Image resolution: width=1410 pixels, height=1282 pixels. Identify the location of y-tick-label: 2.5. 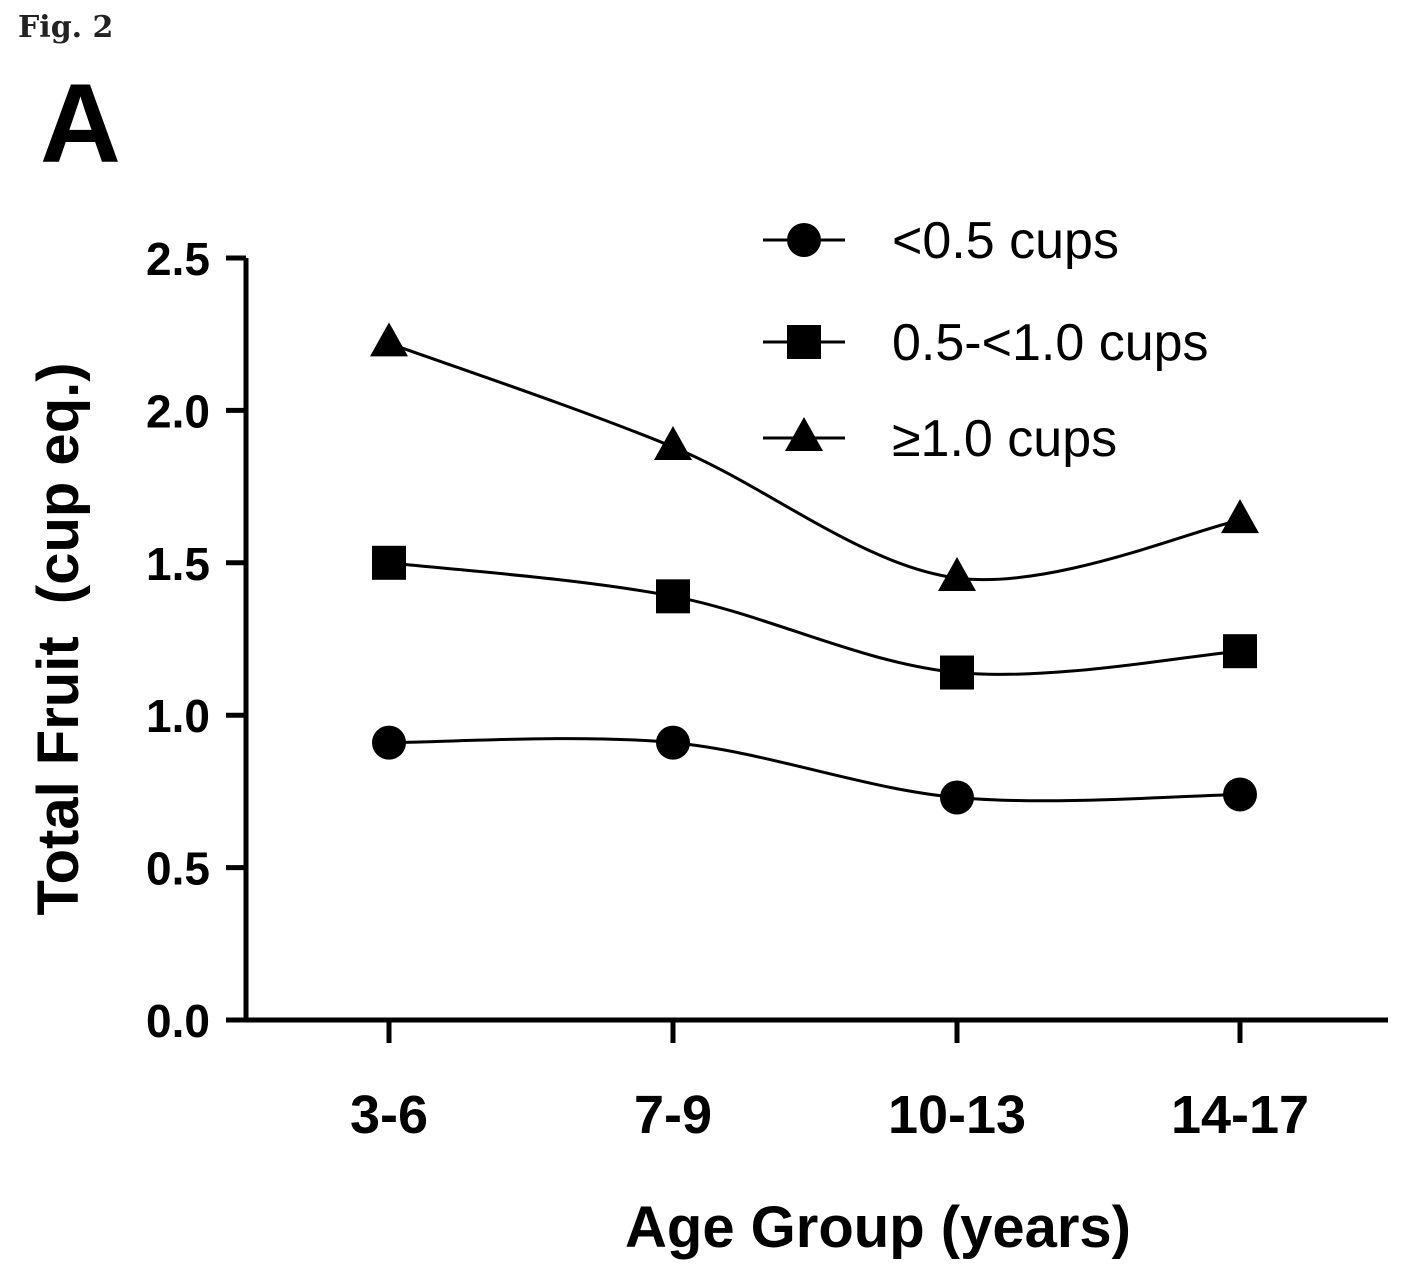
(178, 259).